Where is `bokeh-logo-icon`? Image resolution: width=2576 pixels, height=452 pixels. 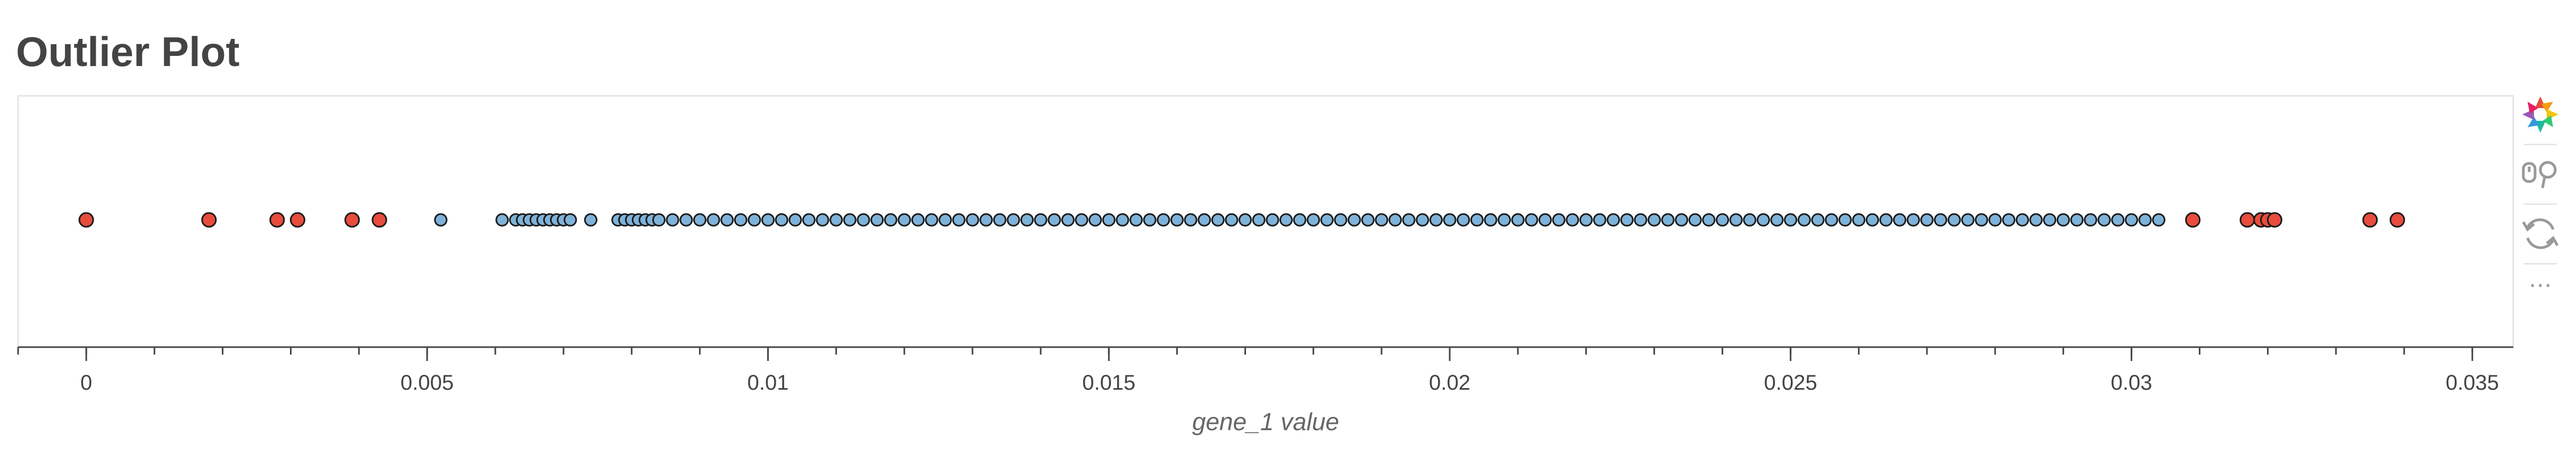 bokeh-logo-icon is located at coordinates (2540, 115).